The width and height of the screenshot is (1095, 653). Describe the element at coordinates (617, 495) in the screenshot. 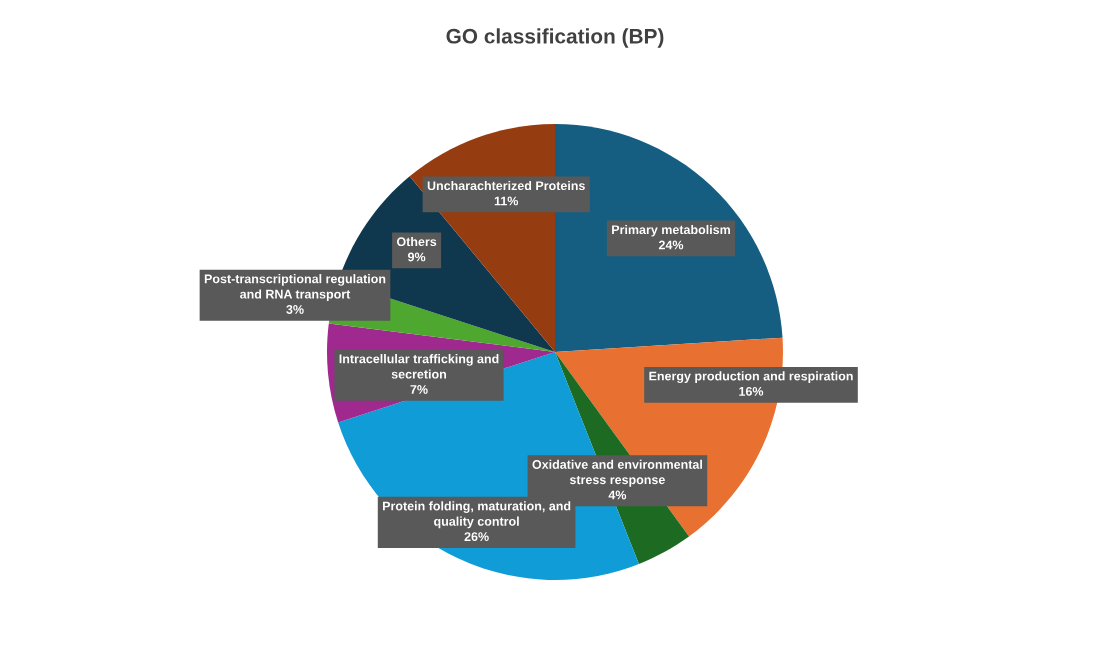

I see `data-label: 4%` at that location.